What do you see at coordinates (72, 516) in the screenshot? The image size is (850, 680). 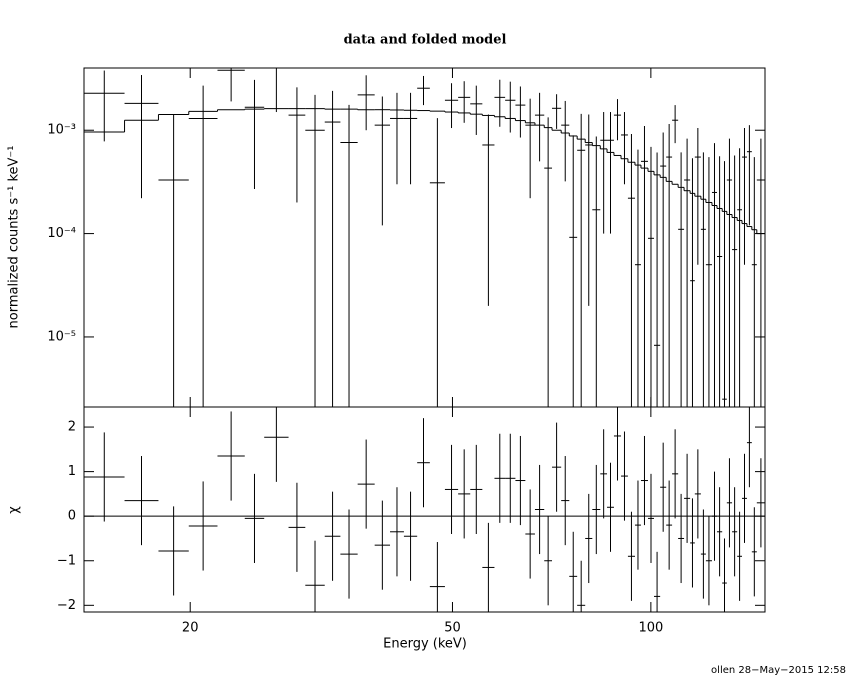 I see `y-tick-label: 0` at bounding box center [72, 516].